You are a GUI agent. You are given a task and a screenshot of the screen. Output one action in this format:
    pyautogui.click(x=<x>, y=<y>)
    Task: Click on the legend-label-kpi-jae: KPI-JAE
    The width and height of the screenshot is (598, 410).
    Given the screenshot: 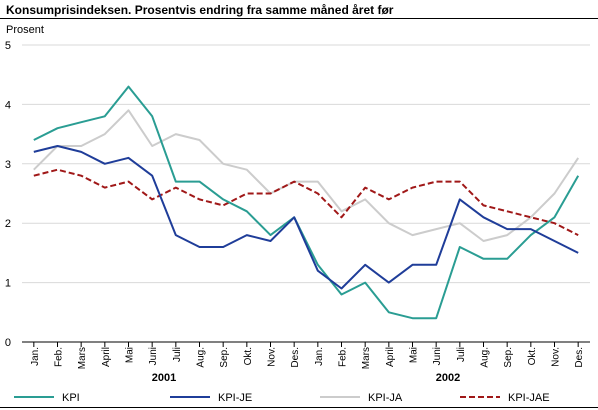 What is the action you would take?
    pyautogui.click(x=529, y=398)
    